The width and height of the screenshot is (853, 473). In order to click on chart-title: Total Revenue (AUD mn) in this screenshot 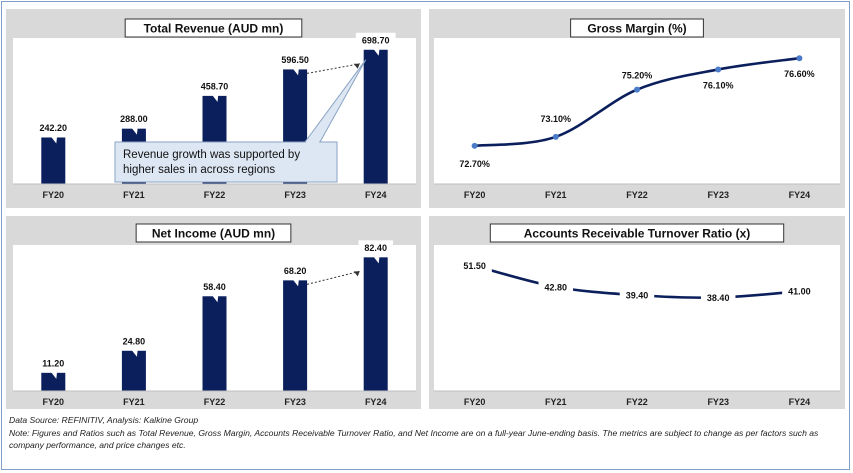, I will do `click(214, 29)`.